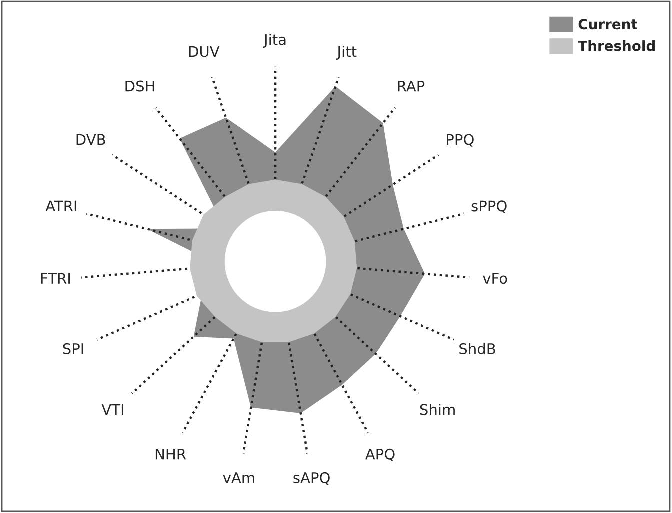 The width and height of the screenshot is (672, 513). Describe the element at coordinates (489, 207) in the screenshot. I see `spoke-label: sPPQ` at that location.